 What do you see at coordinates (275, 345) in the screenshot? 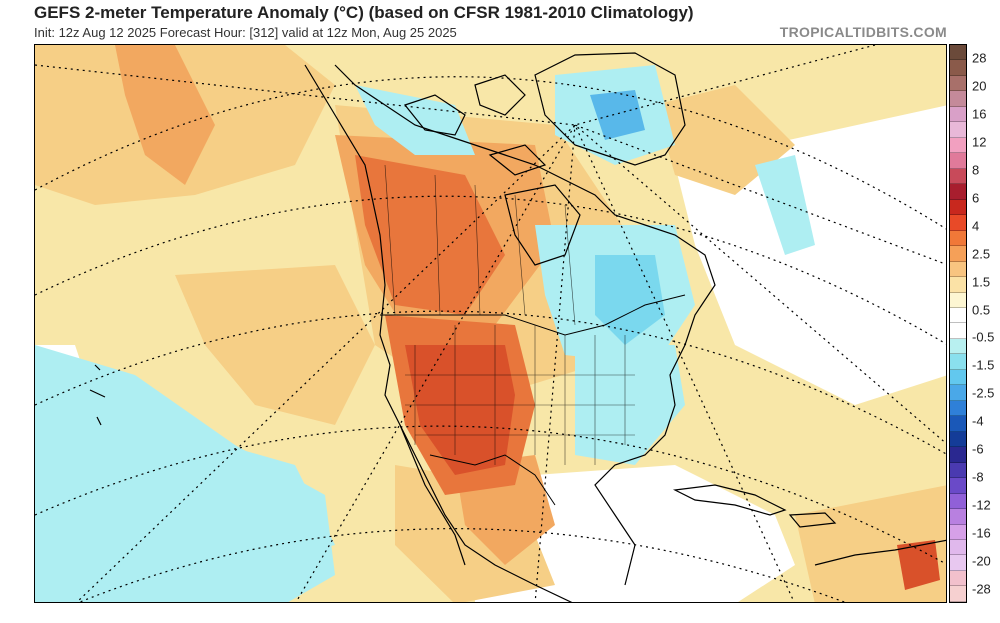
I see `warm-pacific-east` at bounding box center [275, 345].